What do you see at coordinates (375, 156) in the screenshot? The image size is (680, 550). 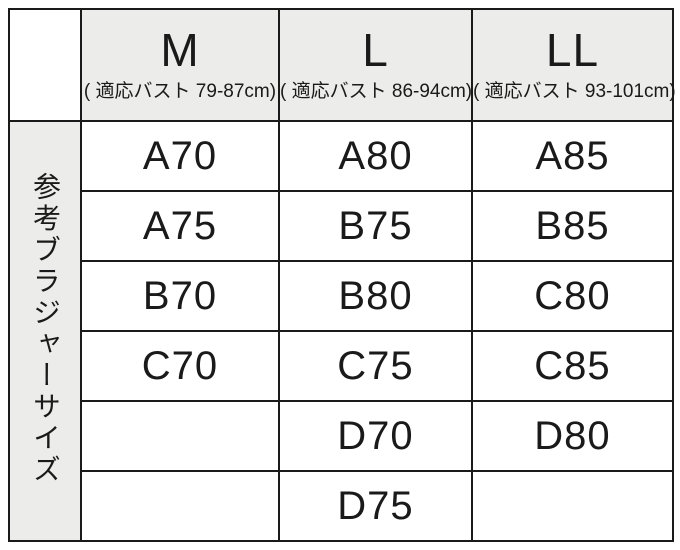 I see `size-cell: A80` at bounding box center [375, 156].